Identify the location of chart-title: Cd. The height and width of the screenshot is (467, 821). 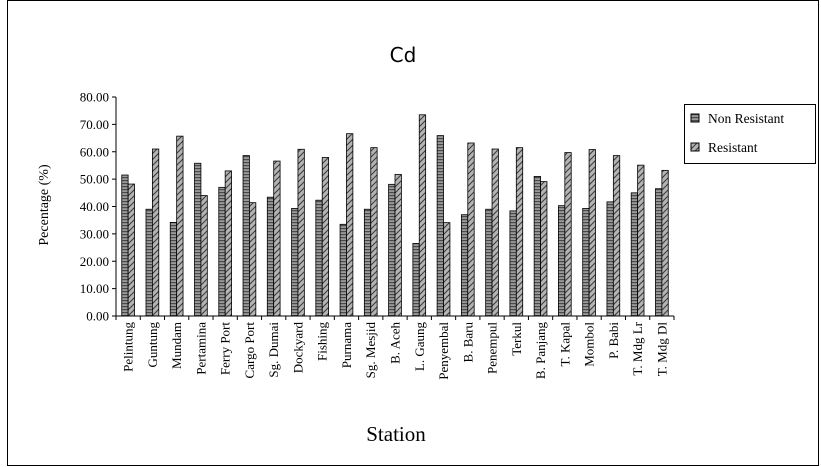
(403, 55).